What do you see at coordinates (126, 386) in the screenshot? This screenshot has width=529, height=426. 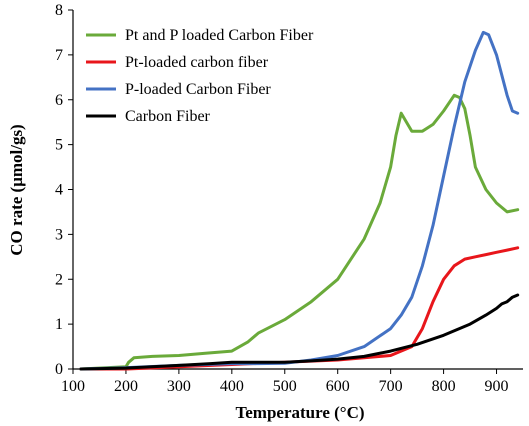 I see `x-tick-label: 200` at bounding box center [126, 386].